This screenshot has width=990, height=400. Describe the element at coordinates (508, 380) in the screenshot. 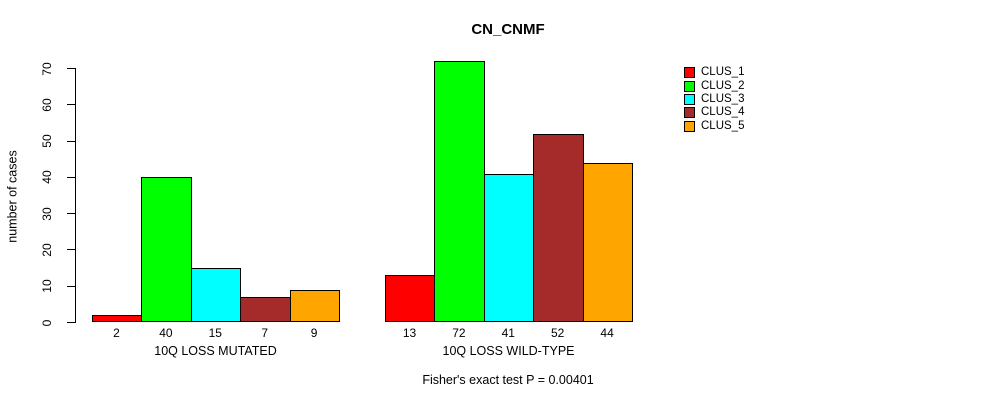

I see `annotation-text: Fisher's exact test P = 0.00401` at that location.